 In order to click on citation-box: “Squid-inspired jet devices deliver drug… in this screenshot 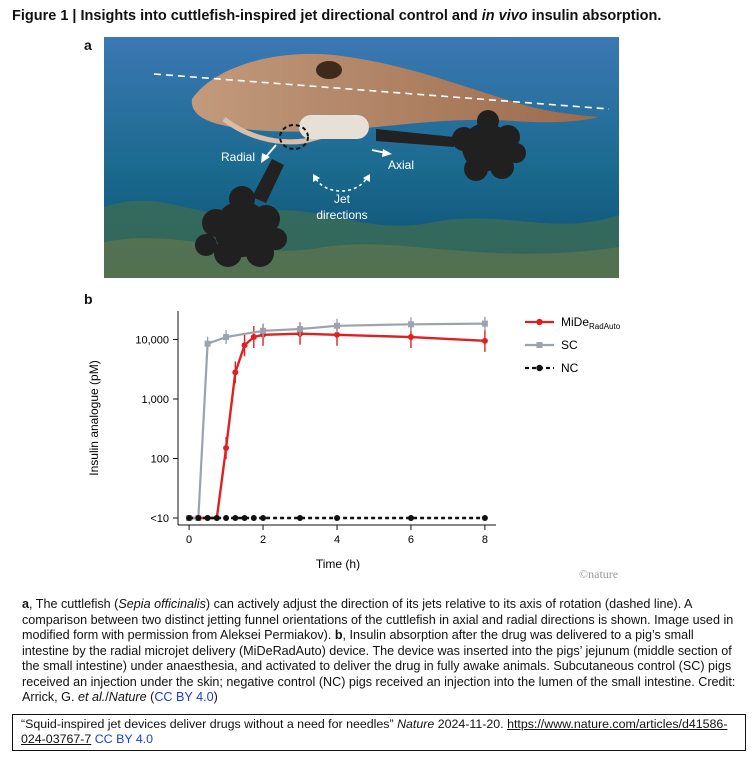, I will do `click(379, 732)`.